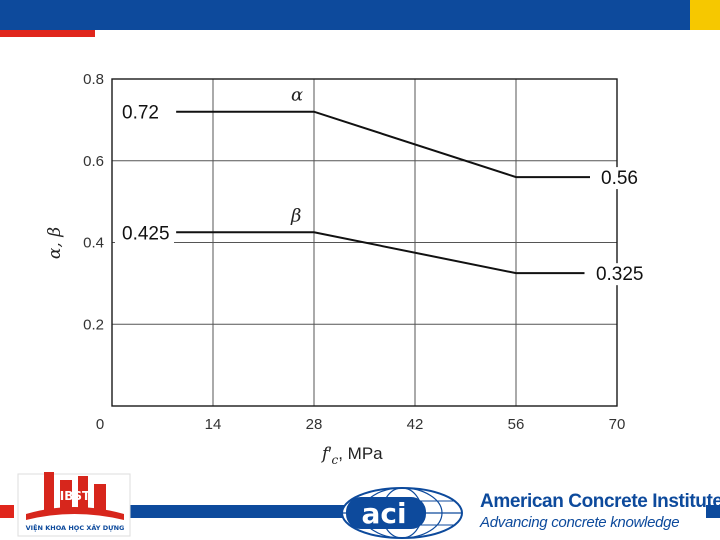 The width and height of the screenshot is (720, 540). I want to click on y-tick-label: 0.8, so click(93, 79).